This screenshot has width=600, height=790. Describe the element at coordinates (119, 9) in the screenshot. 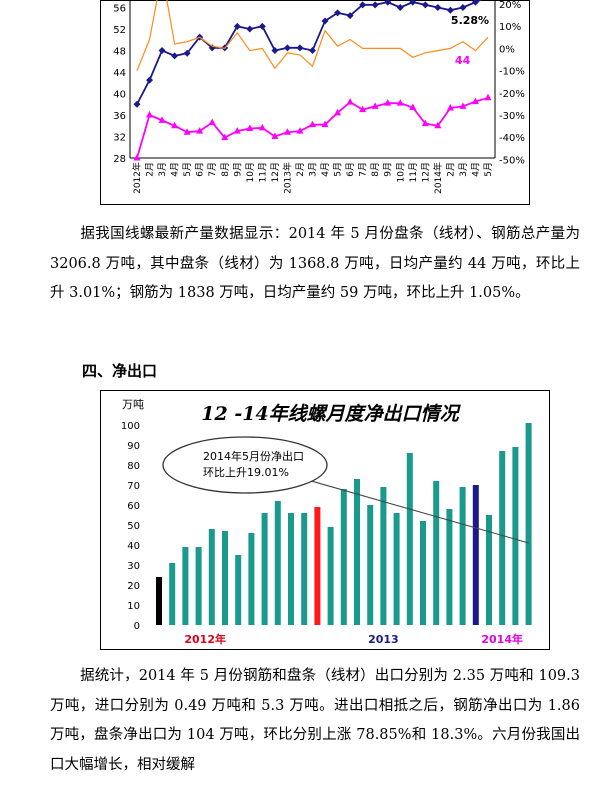

I see `left-tick-label: 56` at that location.